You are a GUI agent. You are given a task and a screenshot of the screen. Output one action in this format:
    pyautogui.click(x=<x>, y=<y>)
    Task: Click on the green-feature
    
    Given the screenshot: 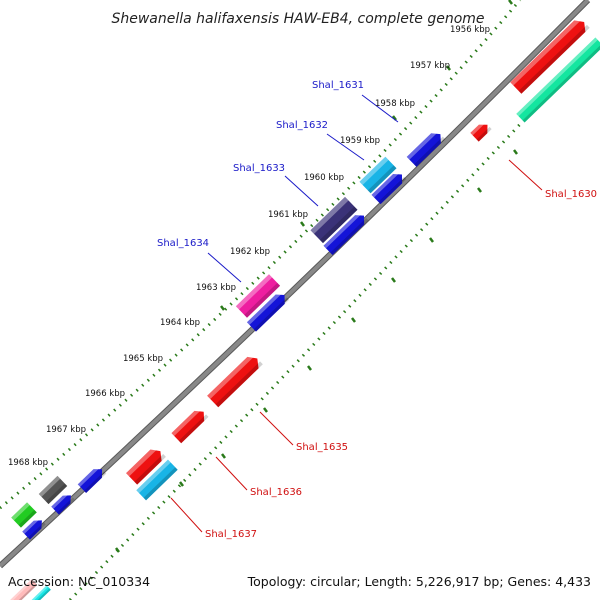 What is the action you would take?
    pyautogui.click(x=24, y=515)
    